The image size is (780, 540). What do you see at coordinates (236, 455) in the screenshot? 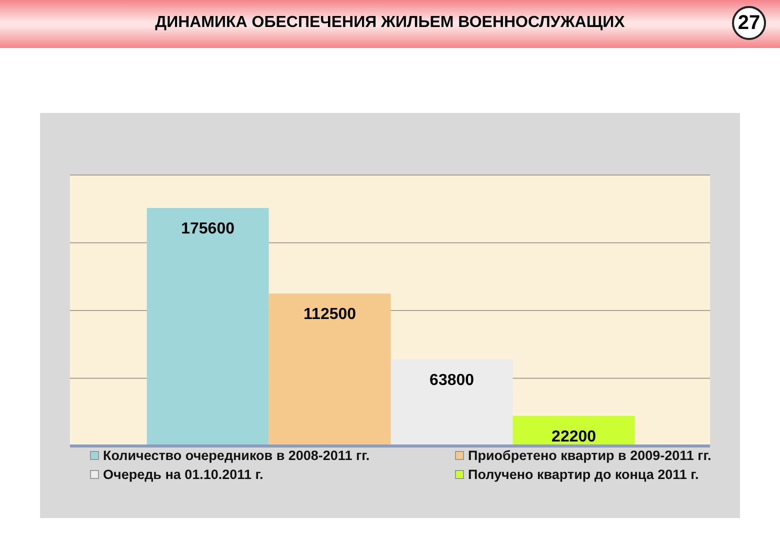
I see `legend-label: Количество очередников в 2008-2011 гг.` at bounding box center [236, 455].